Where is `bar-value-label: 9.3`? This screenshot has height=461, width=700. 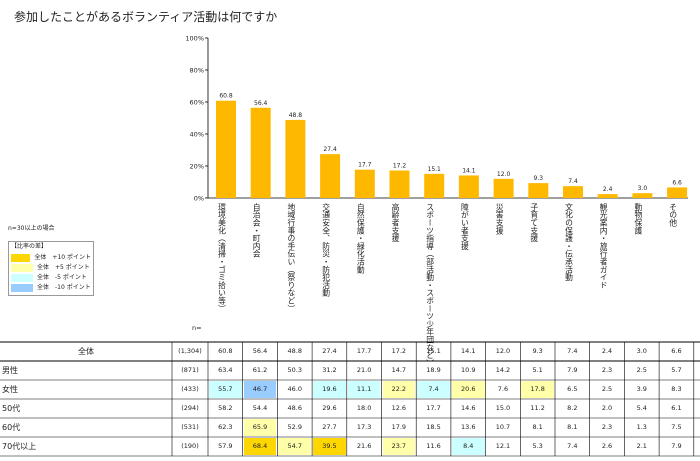
bar-value-label: 9.3 is located at coordinates (539, 178).